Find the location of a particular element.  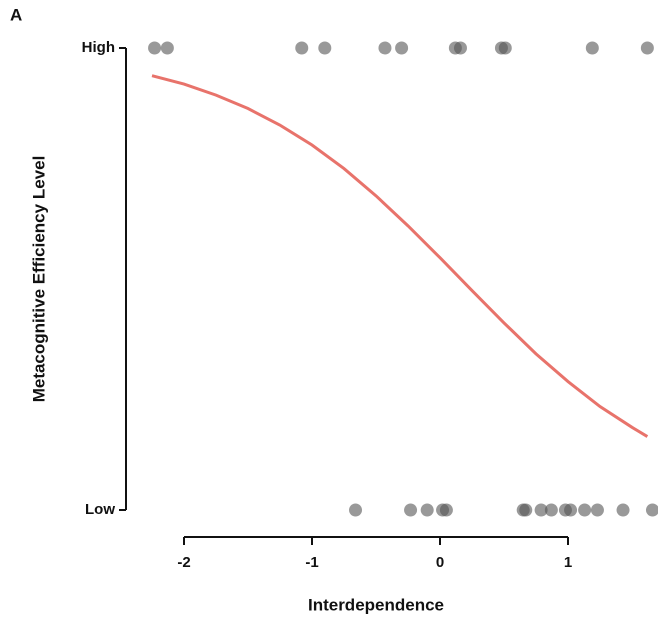

x-axis-title: Interdependence is located at coordinates (376, 604).